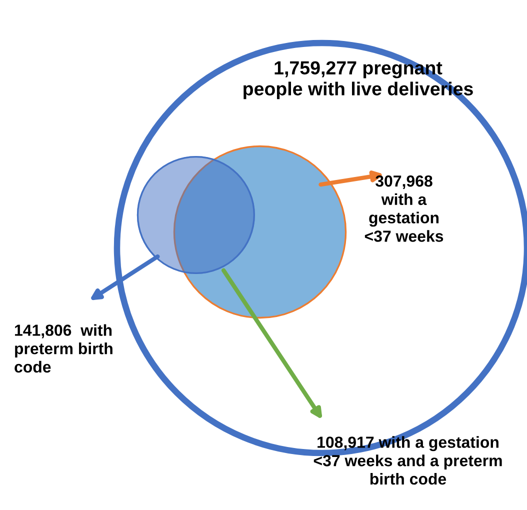 This screenshot has width=527, height=510. I want to click on data-label: 141,806 with preterm birth code, so click(63, 348).